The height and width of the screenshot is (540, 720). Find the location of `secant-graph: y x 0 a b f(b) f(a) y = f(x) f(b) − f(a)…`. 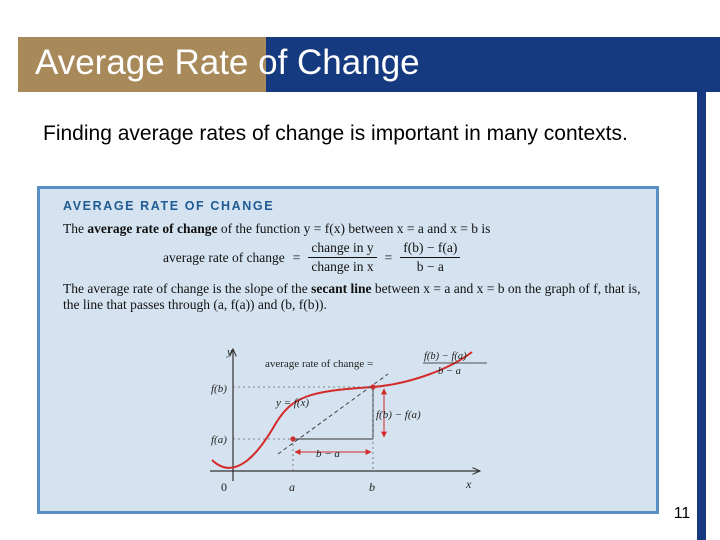

secant-graph: y x 0 a b f(b) f(a) y = f(x) f(b) − f(a)… is located at coordinates (348, 420).